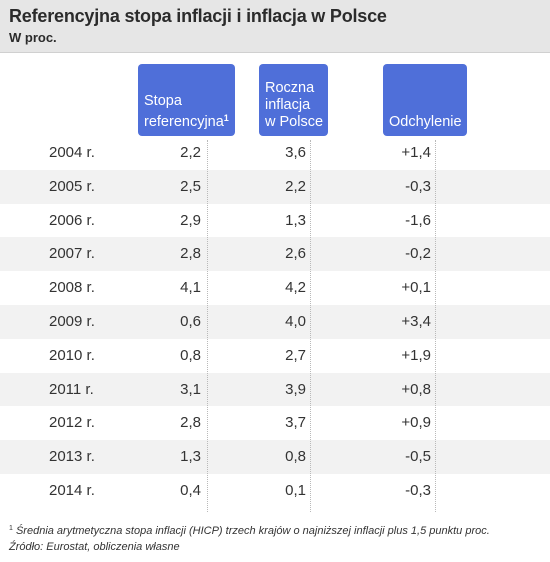  Describe the element at coordinates (416, 152) in the screenshot. I see `deviation-cell: +1,4` at that location.